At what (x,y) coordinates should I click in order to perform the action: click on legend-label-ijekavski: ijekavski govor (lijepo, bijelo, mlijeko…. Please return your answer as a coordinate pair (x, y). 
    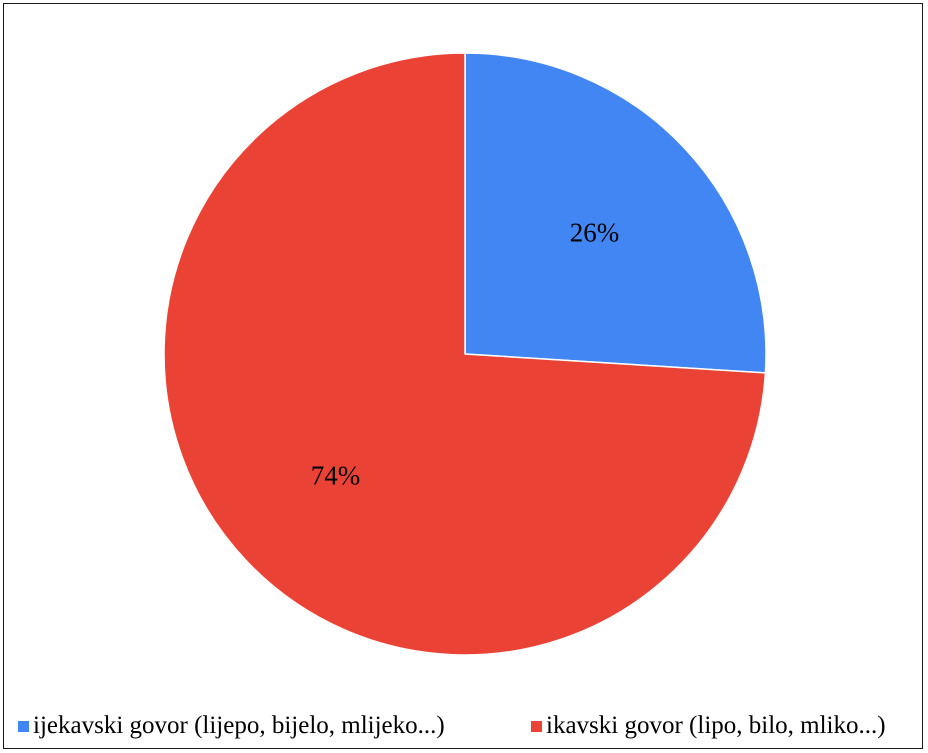
    Looking at the image, I should click on (239, 725).